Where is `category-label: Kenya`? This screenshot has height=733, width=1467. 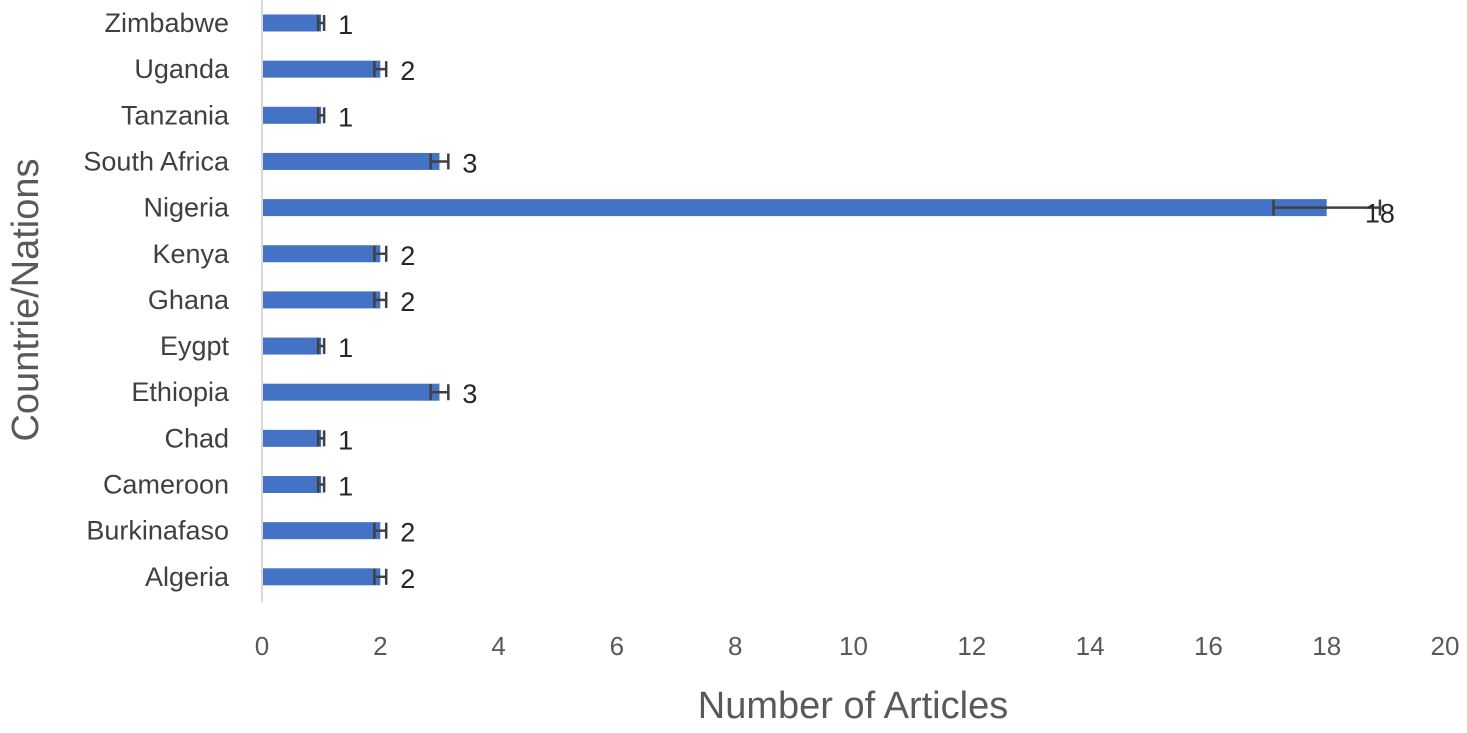
category-label: Kenya is located at coordinates (191, 254).